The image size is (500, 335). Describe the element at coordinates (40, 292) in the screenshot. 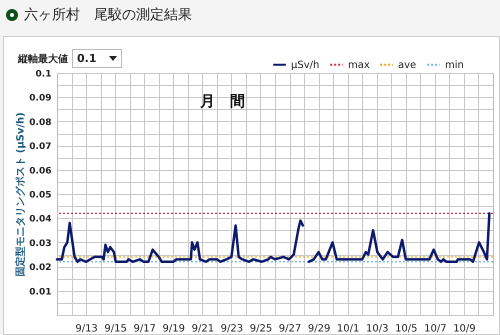

I see `y-tick-label: 0.01` at that location.